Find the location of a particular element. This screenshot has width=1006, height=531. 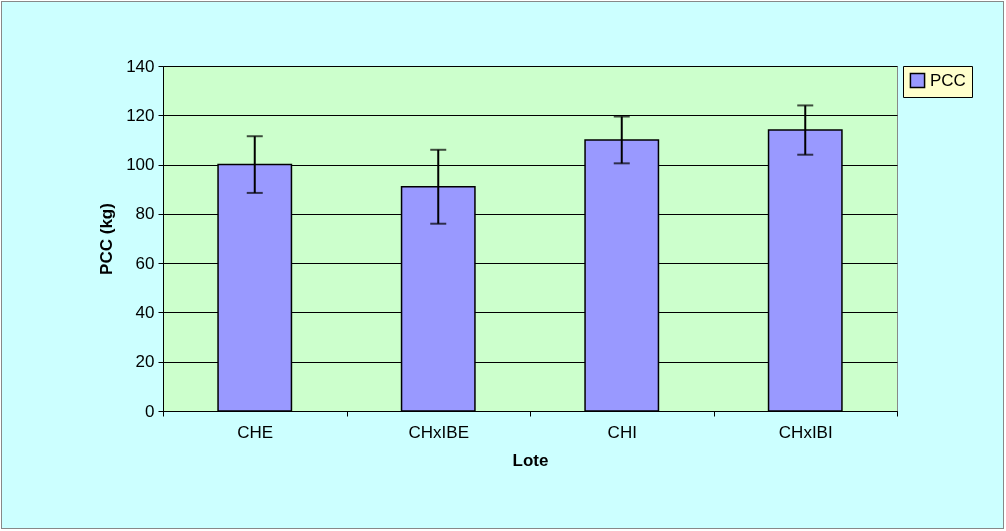

y-tick-label: 120 is located at coordinates (140, 115).